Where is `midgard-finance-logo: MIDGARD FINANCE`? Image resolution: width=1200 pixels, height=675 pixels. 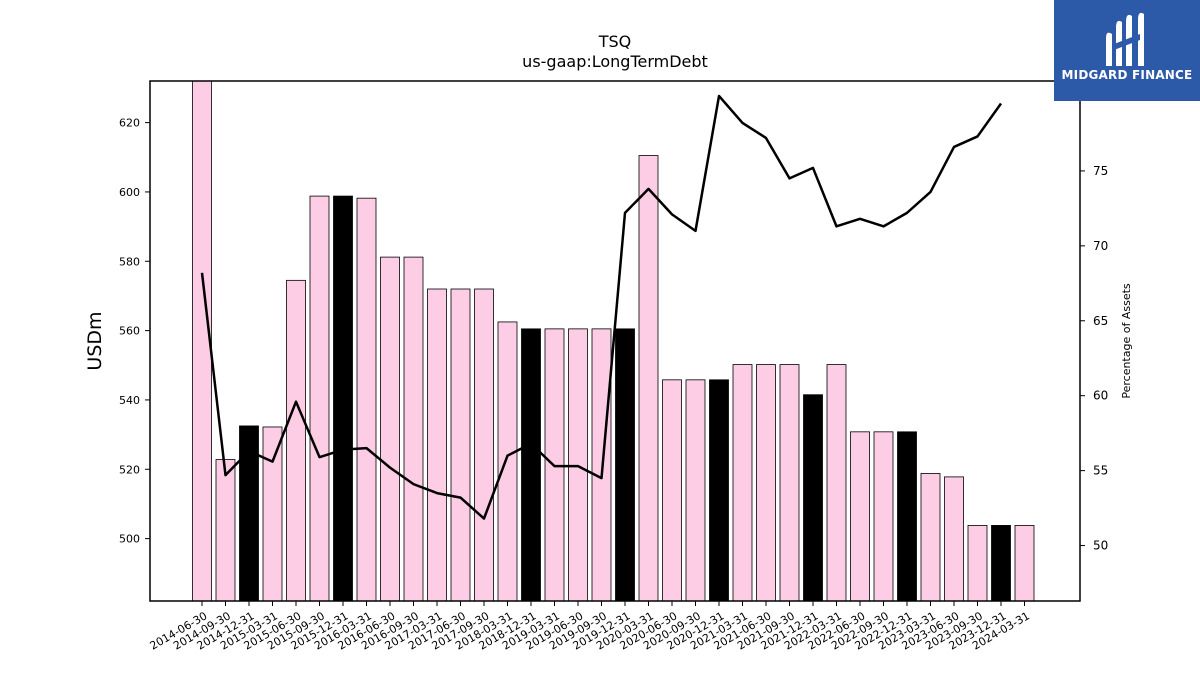
midgard-finance-logo: MIDGARD FINANCE is located at coordinates (1127, 50).